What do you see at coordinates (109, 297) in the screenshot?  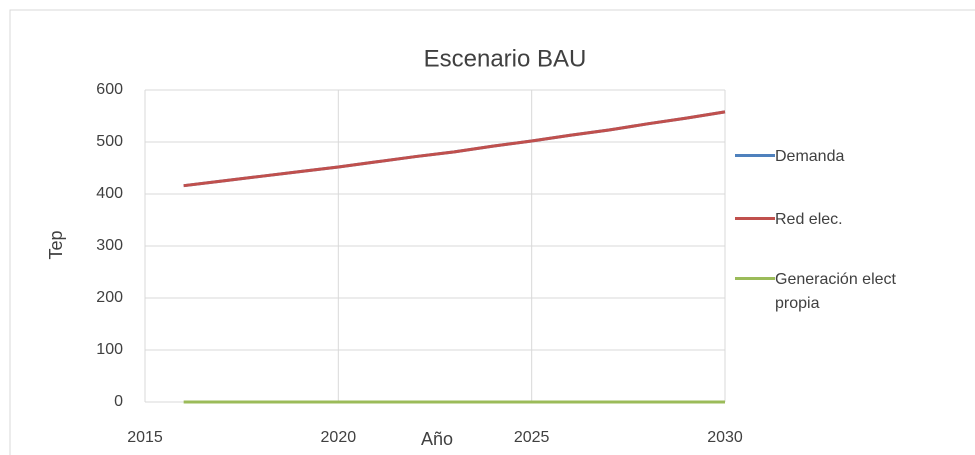 I see `y-tick-label: 200` at bounding box center [109, 297].